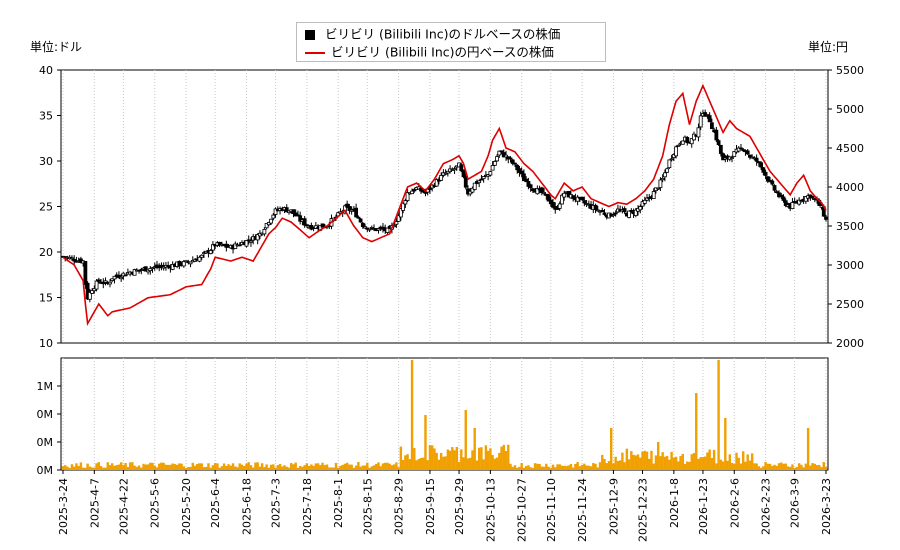 This screenshot has height=550, width=900. I want to click on x-tick-label: 2026-2-23, so click(766, 506).